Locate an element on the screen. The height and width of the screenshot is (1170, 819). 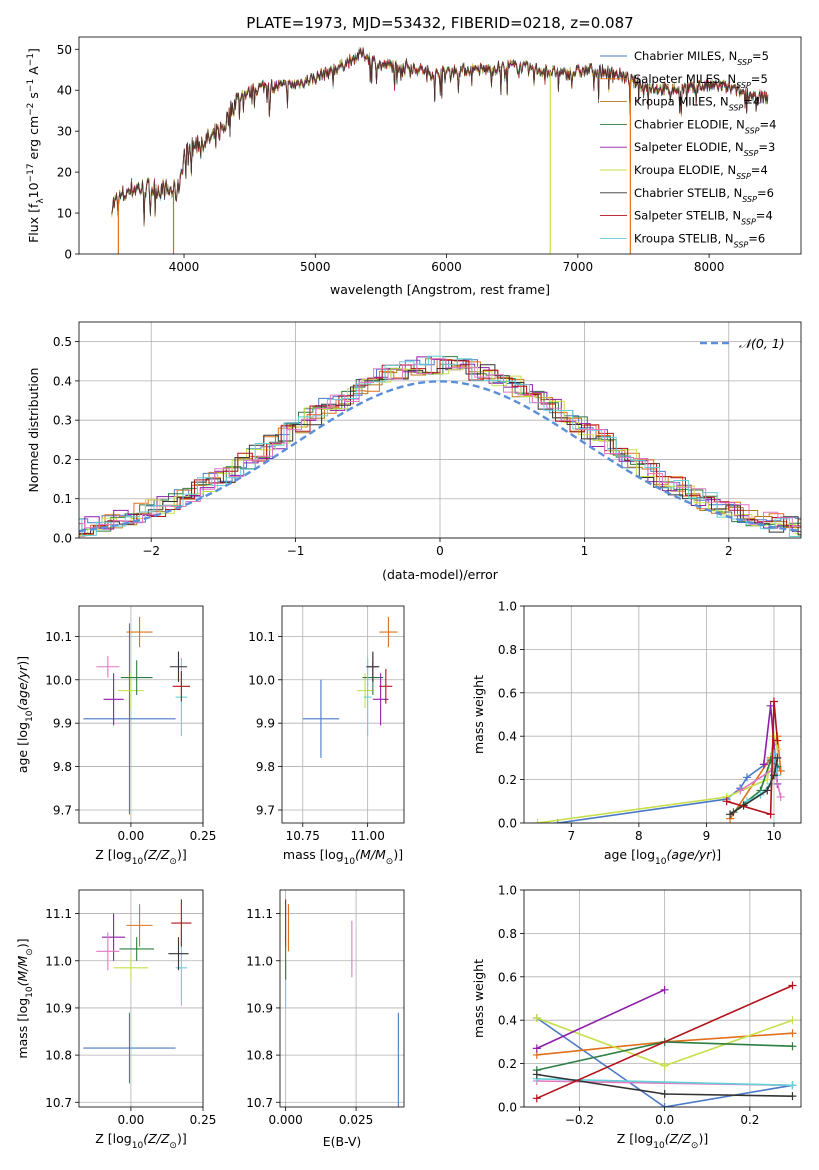
legend-label: Kroupa ELODIE, NSSP=4 is located at coordinates (701, 172).